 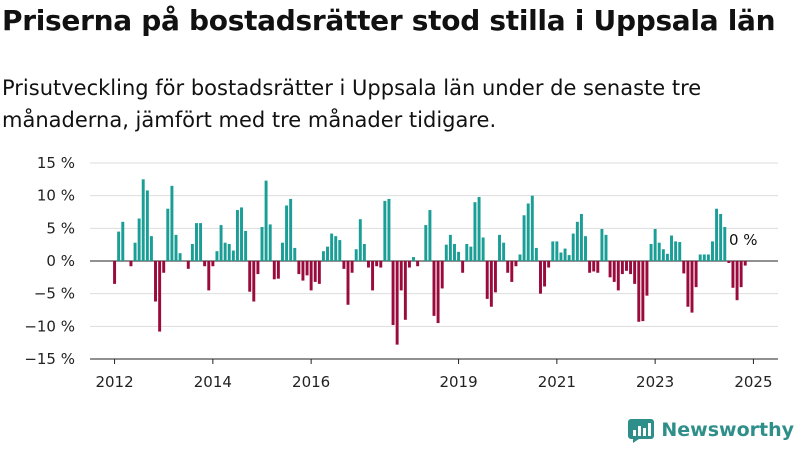 I want to click on y-tick-label: 10 %, so click(x=56, y=196).